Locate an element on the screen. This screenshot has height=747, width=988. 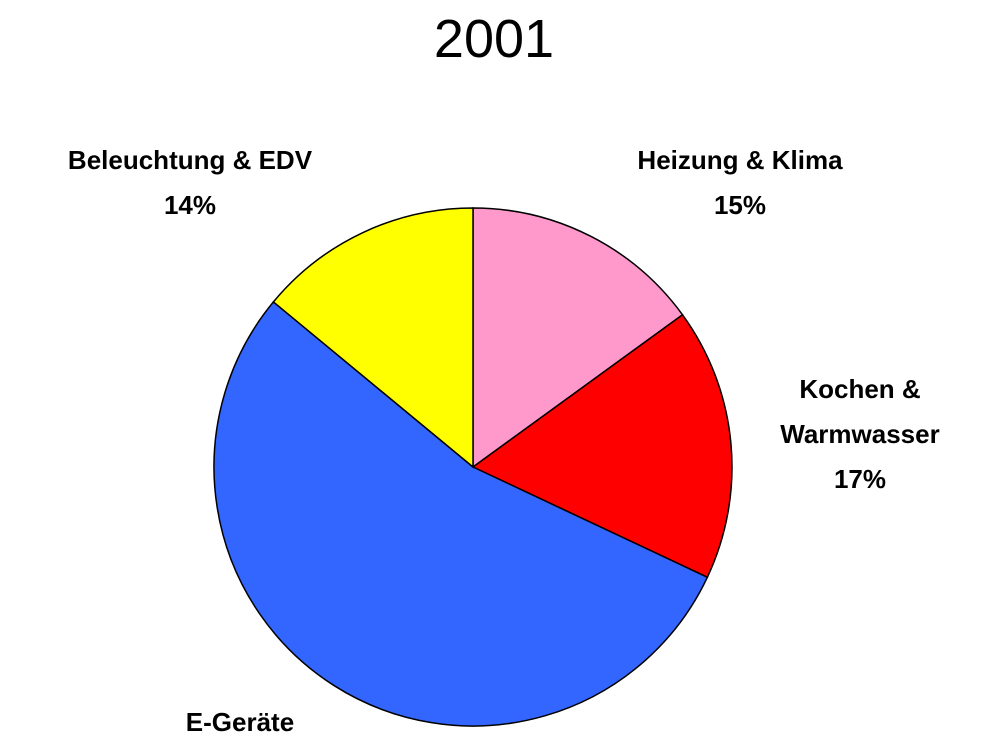
slice-label: Kochen & Warmwasser 17% is located at coordinates (860, 434).